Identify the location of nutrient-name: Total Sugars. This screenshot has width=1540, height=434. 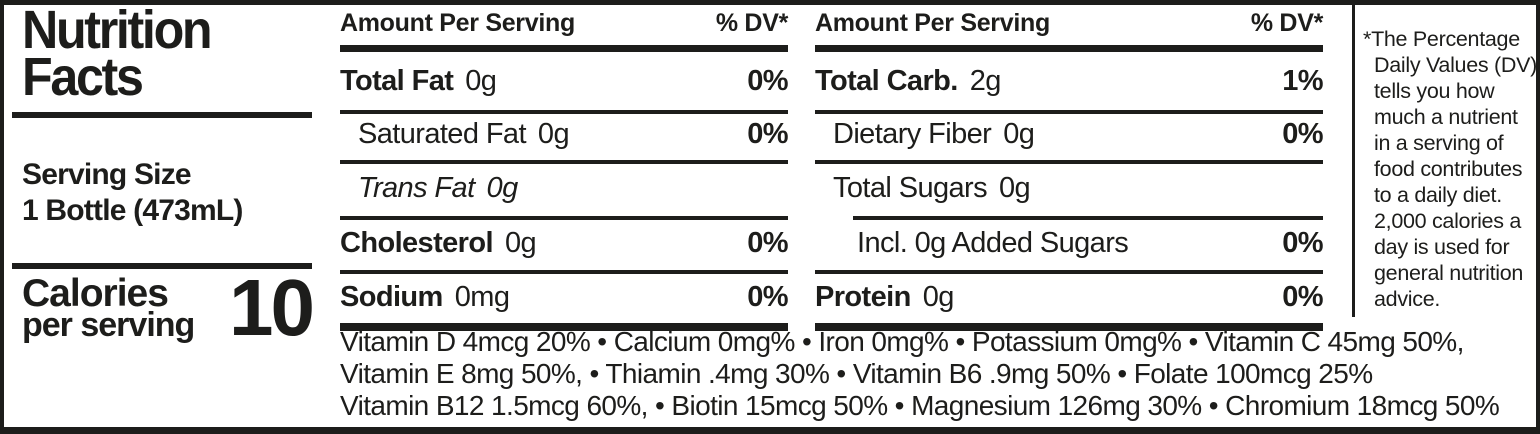
(910, 188).